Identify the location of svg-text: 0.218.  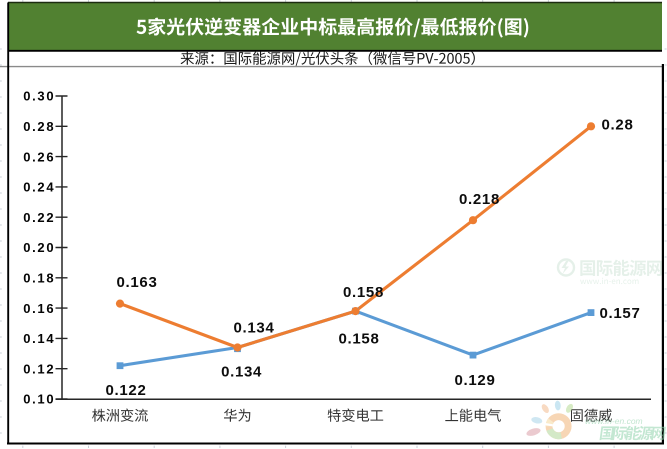
(479, 199).